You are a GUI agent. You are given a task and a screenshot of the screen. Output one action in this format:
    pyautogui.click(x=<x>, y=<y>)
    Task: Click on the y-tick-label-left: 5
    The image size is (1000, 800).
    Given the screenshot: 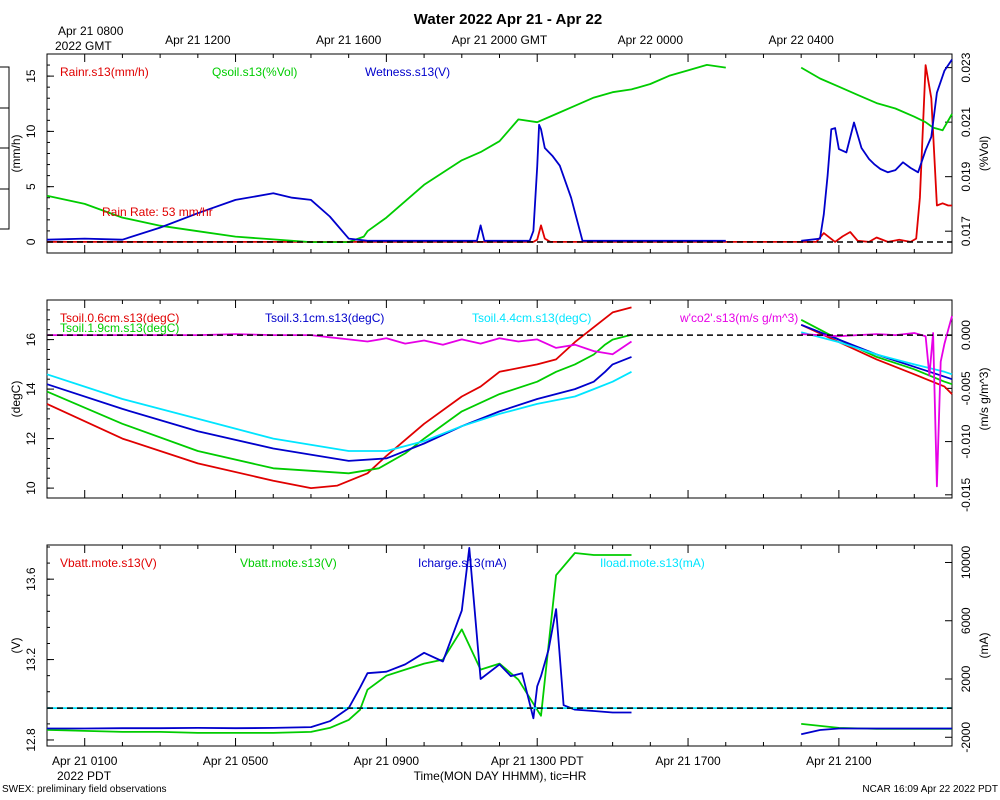 What is the action you would take?
    pyautogui.click(x=31, y=186)
    